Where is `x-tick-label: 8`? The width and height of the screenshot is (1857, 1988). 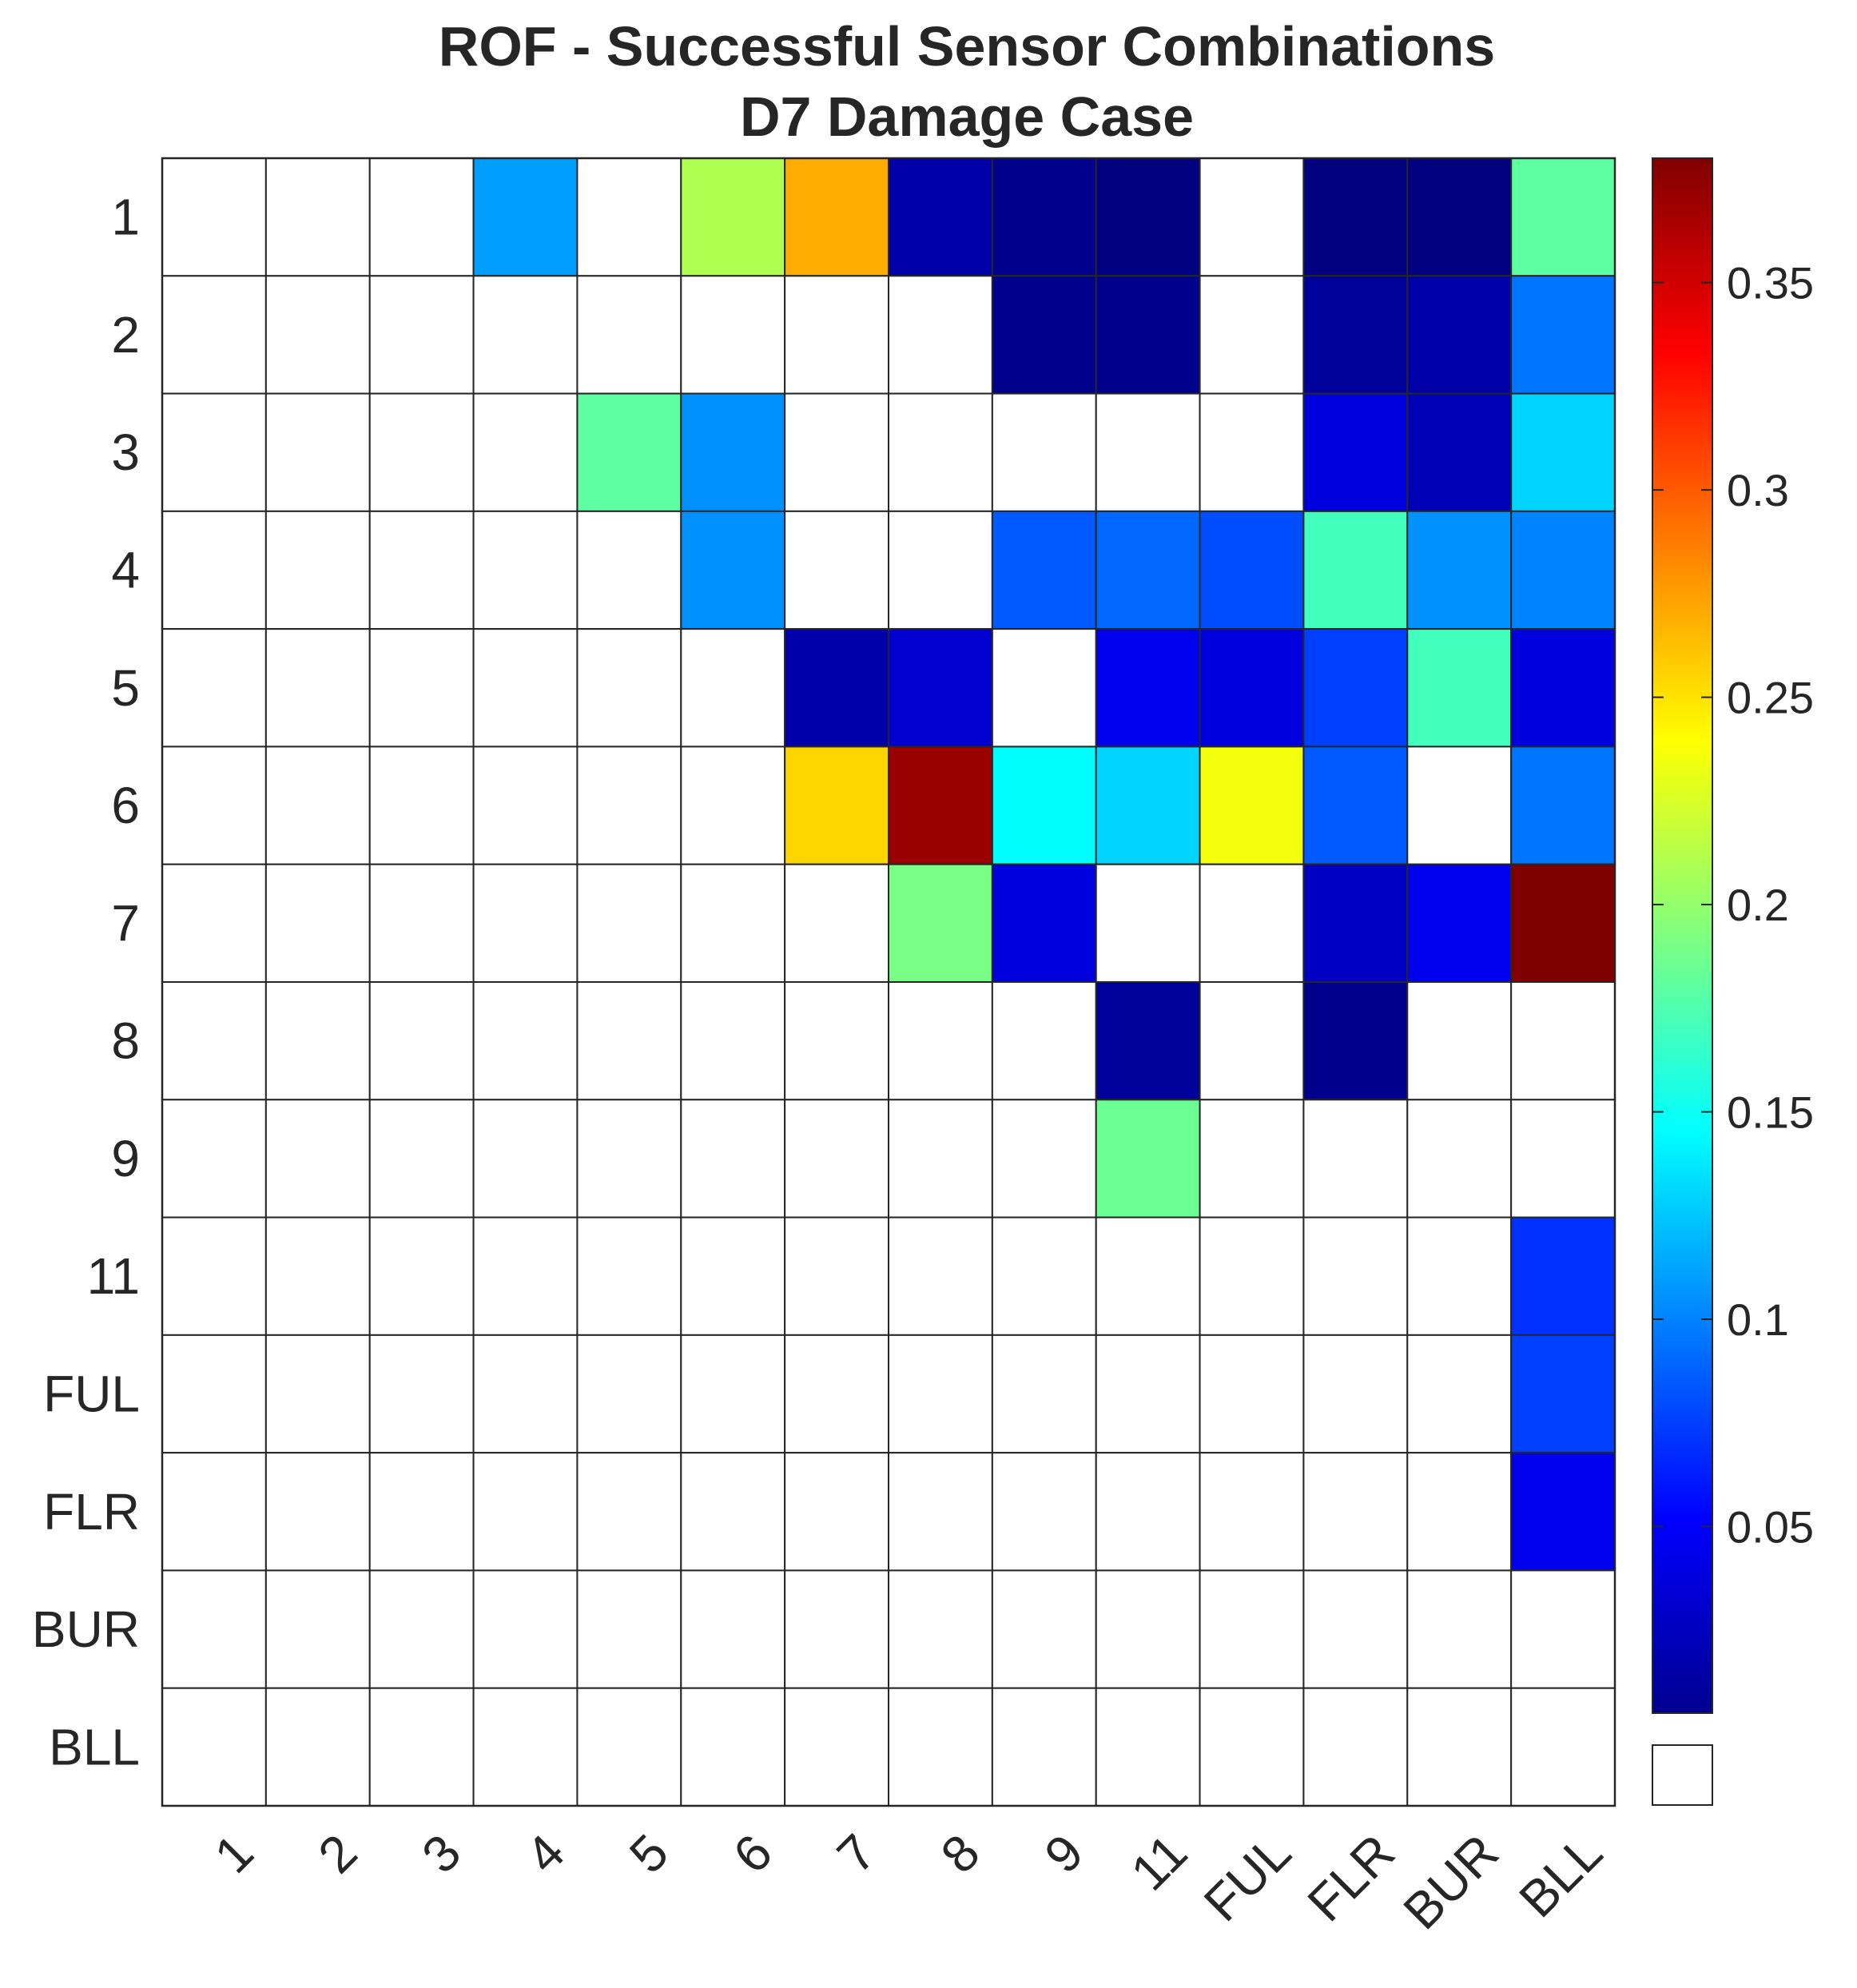 x-tick-label: 8 is located at coordinates (960, 1853).